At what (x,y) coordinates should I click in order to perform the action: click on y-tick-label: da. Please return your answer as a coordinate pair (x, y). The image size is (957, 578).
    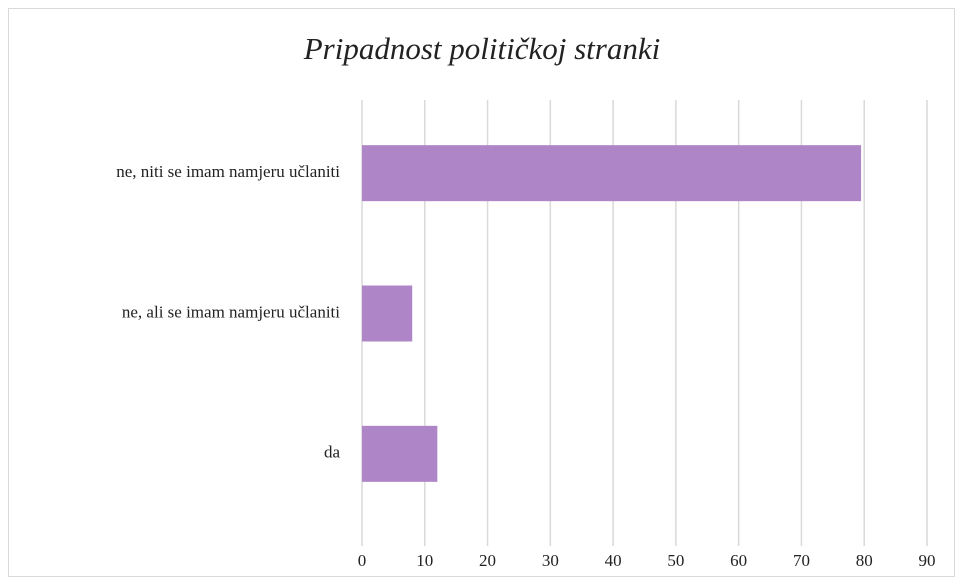
    Looking at the image, I should click on (332, 452).